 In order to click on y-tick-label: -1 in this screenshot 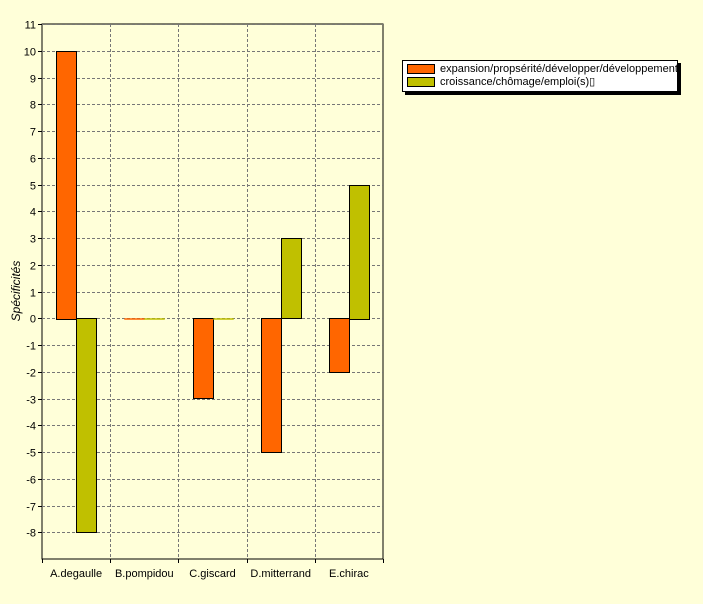, I will do `click(31, 347)`.